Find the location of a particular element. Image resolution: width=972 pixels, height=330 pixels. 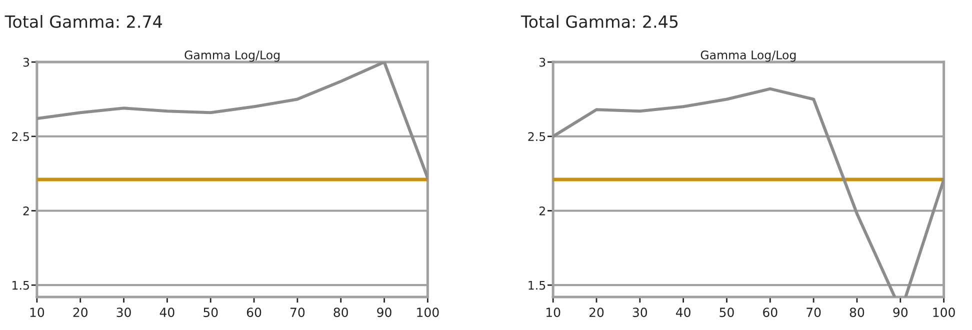

chart-title: Total Gamma: 2.45 is located at coordinates (599, 21).